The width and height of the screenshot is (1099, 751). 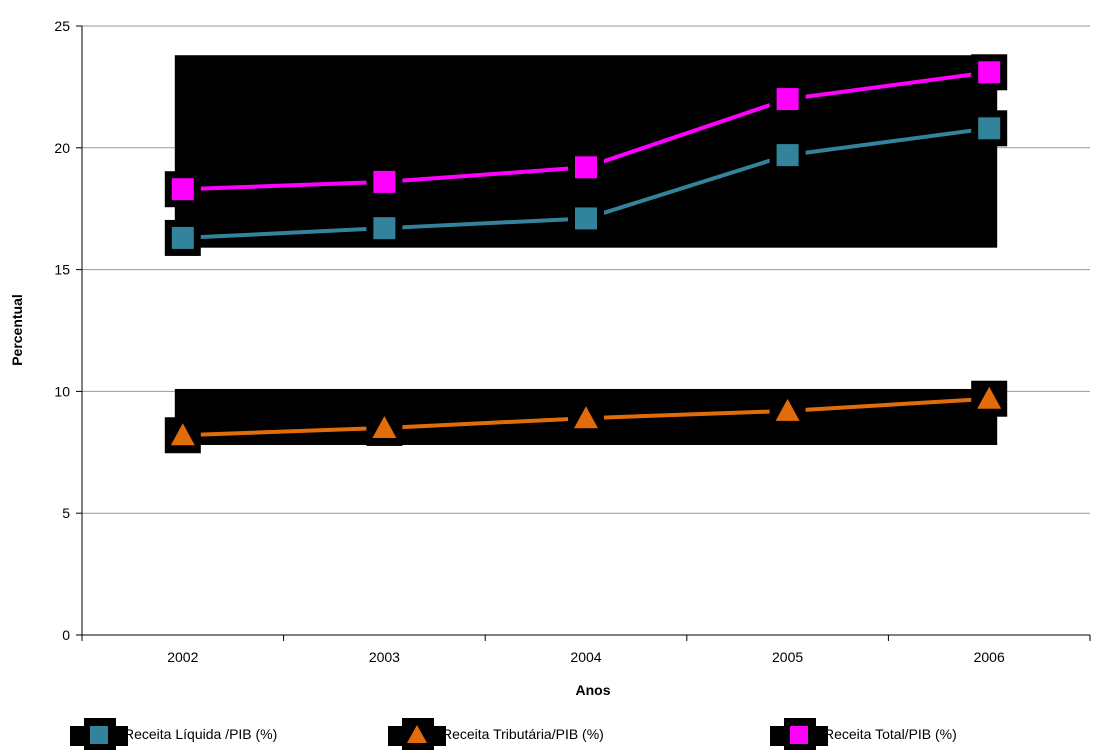 I want to click on y-tick-label: 10, so click(x=62, y=391).